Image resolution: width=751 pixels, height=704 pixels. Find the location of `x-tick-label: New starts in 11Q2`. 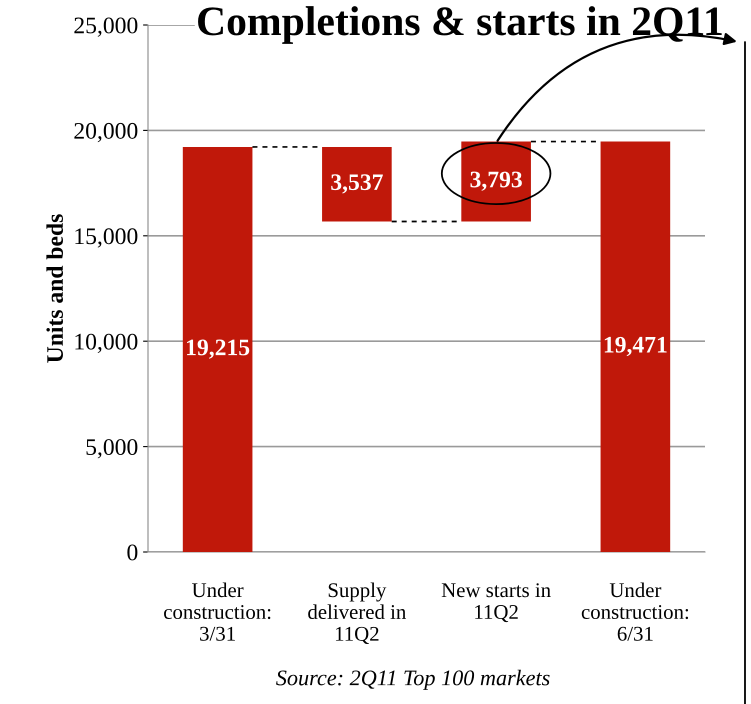

x-tick-label: New starts in 11Q2 is located at coordinates (496, 602).